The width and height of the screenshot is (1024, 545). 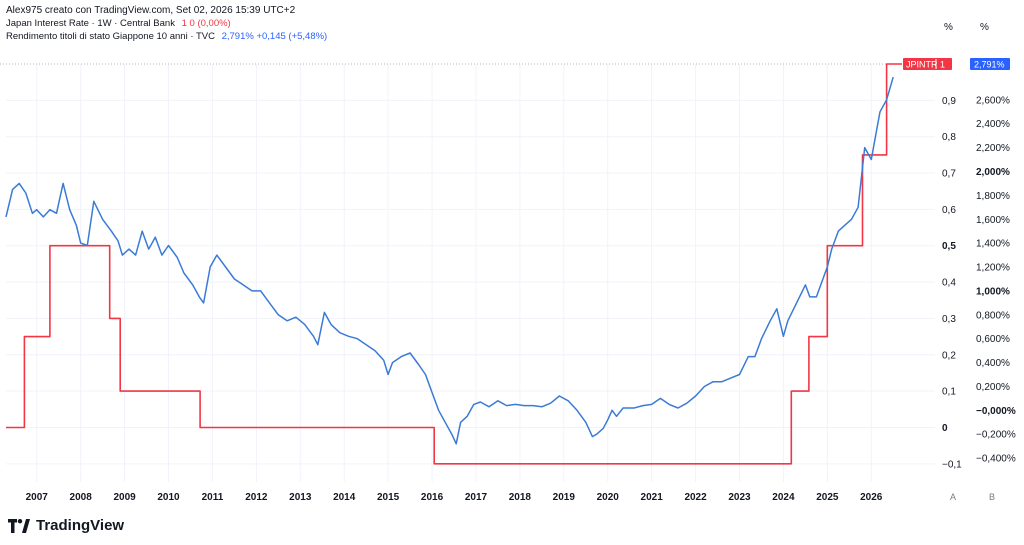 What do you see at coordinates (37, 497) in the screenshot?
I see `x-tick-label: 2007` at bounding box center [37, 497].